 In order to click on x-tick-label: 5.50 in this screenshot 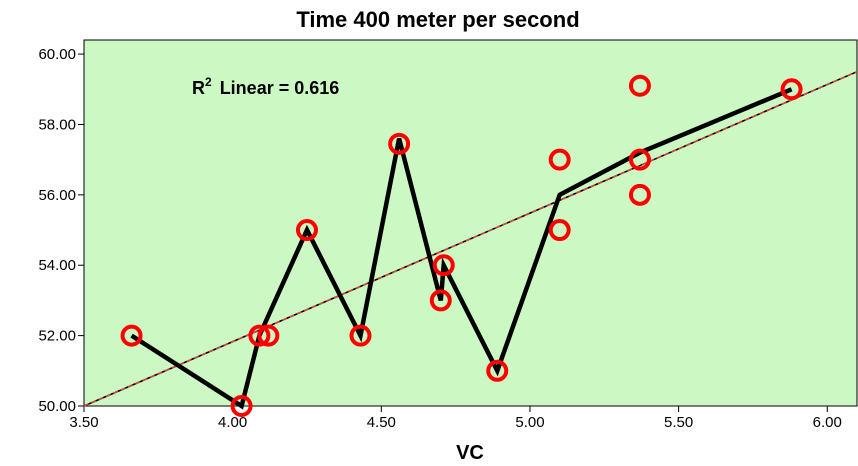, I will do `click(678, 422)`.